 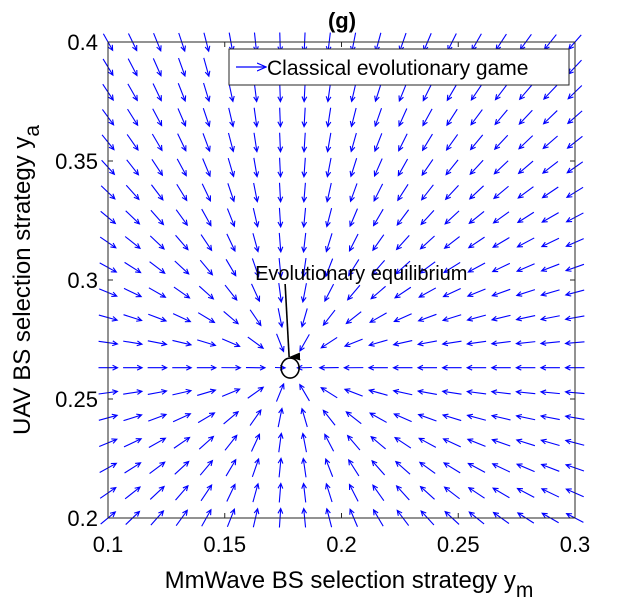 What do you see at coordinates (361, 321) in the screenshot?
I see `equilibrium-annotation: Evolutionary equilibrium` at bounding box center [361, 321].